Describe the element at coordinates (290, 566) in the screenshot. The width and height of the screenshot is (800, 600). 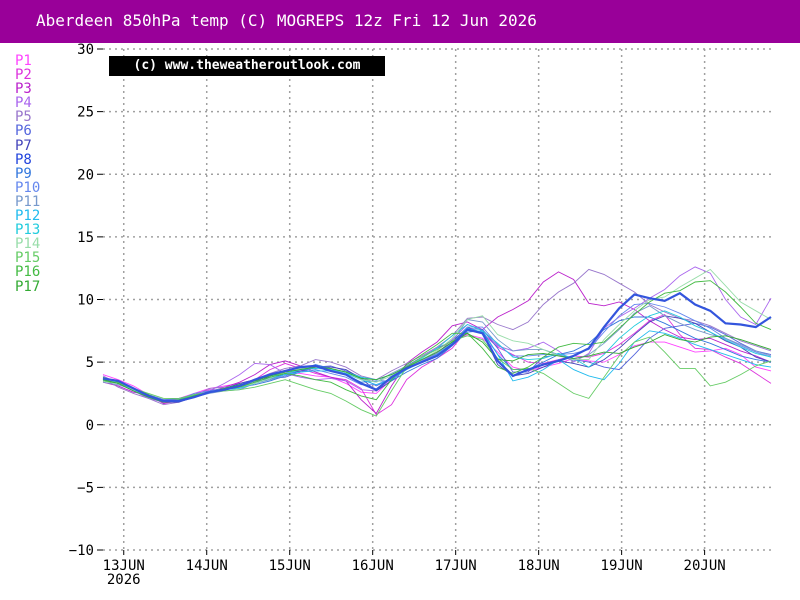
I see `x-tick-label: 15JUN` at that location.